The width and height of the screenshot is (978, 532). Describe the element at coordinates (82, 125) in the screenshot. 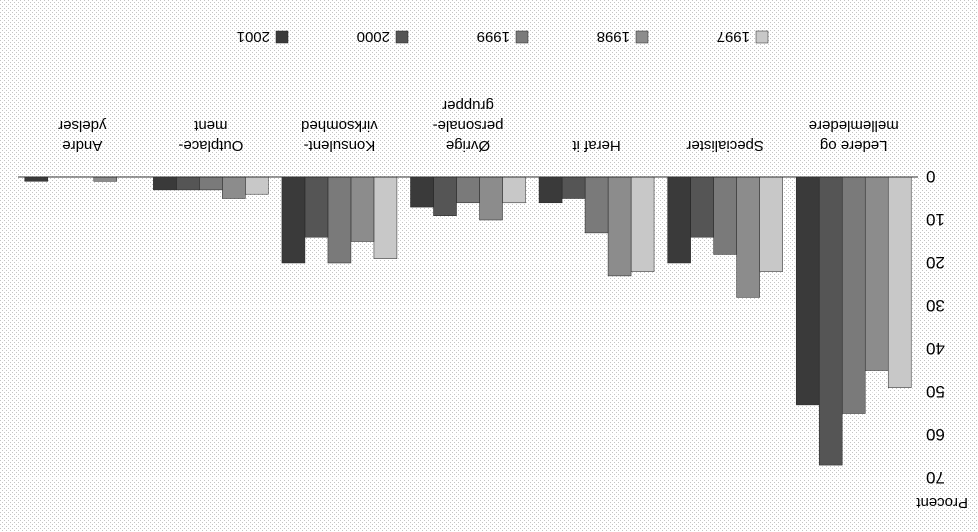

I see `x-category-label: ydelser` at that location.